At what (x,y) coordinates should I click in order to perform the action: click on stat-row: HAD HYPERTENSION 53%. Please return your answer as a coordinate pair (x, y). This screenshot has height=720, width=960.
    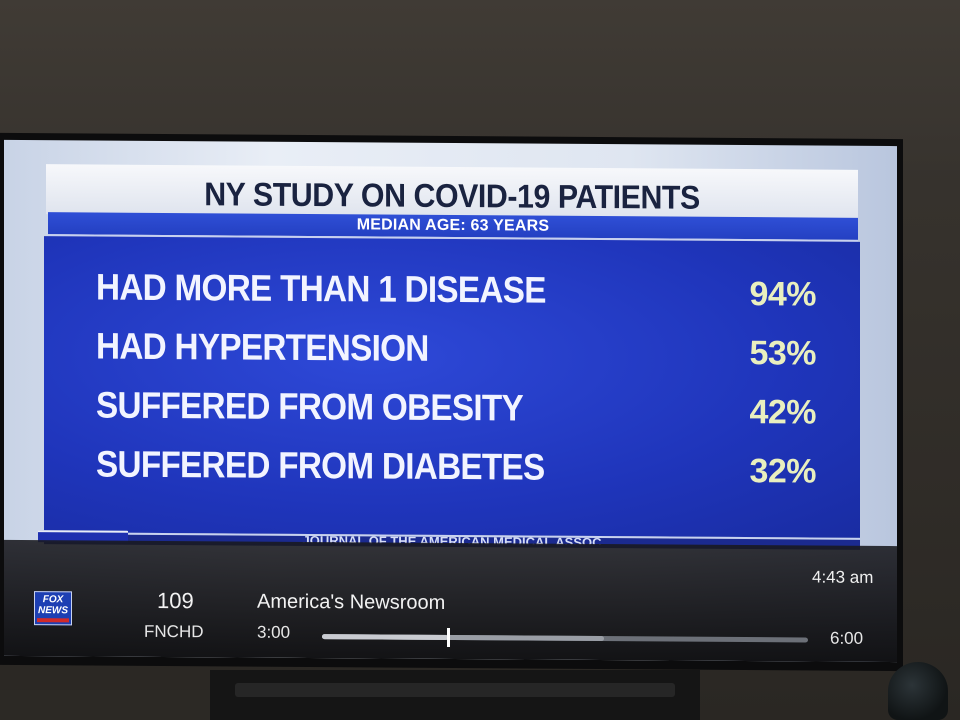
    Looking at the image, I should click on (456, 358).